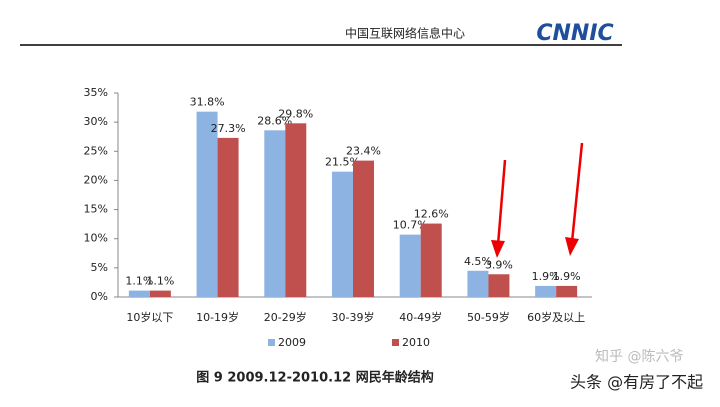 Image resolution: width=720 pixels, height=407 pixels. Describe the element at coordinates (410, 225) in the screenshot. I see `value-label: 10.7%` at that location.